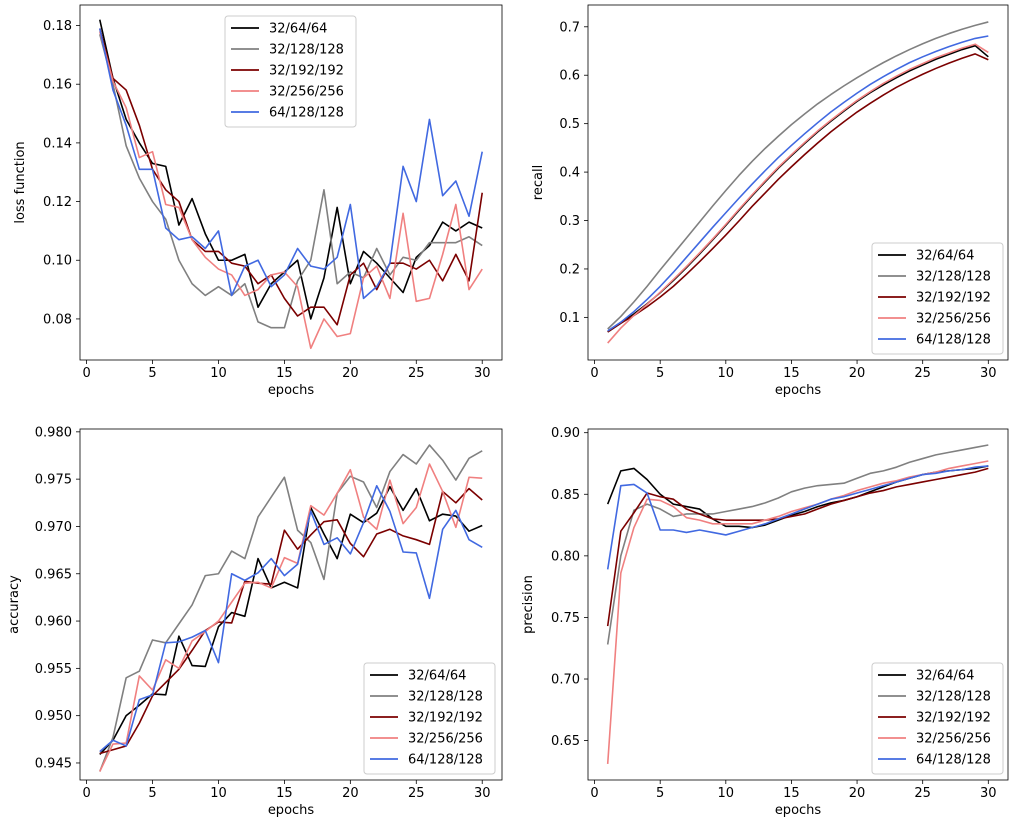 This screenshot has width=1018, height=833. I want to click on y-tick-label: 0.85, so click(565, 495).